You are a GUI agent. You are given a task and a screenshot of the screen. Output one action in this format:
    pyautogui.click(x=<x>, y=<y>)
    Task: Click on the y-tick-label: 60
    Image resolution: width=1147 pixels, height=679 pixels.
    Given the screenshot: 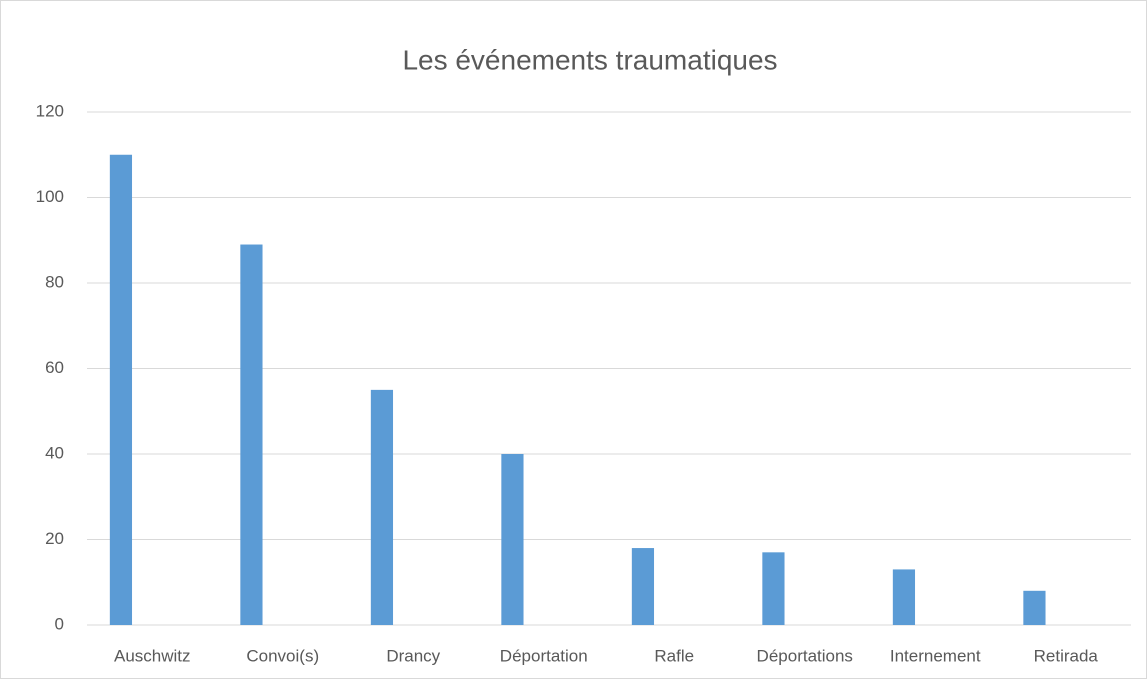 What is the action you would take?
    pyautogui.click(x=54, y=367)
    